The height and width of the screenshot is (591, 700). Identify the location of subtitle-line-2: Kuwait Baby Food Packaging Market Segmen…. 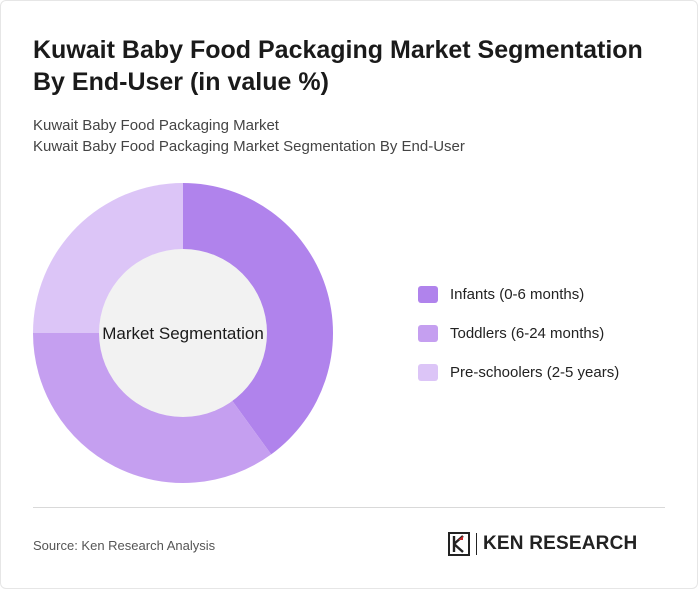
(249, 146).